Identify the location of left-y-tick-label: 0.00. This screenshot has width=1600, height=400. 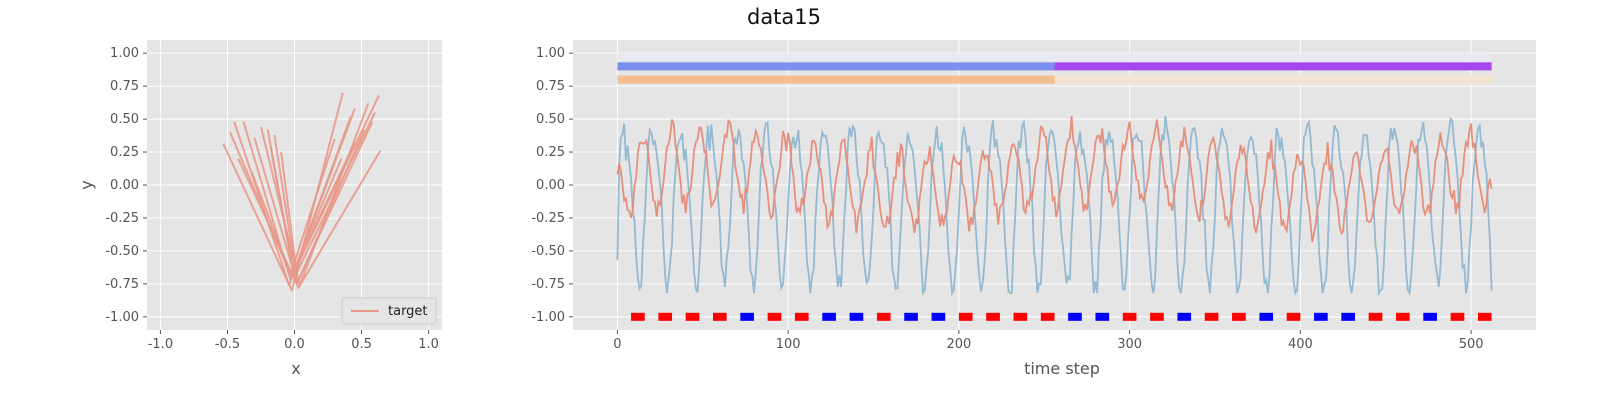
(124, 185).